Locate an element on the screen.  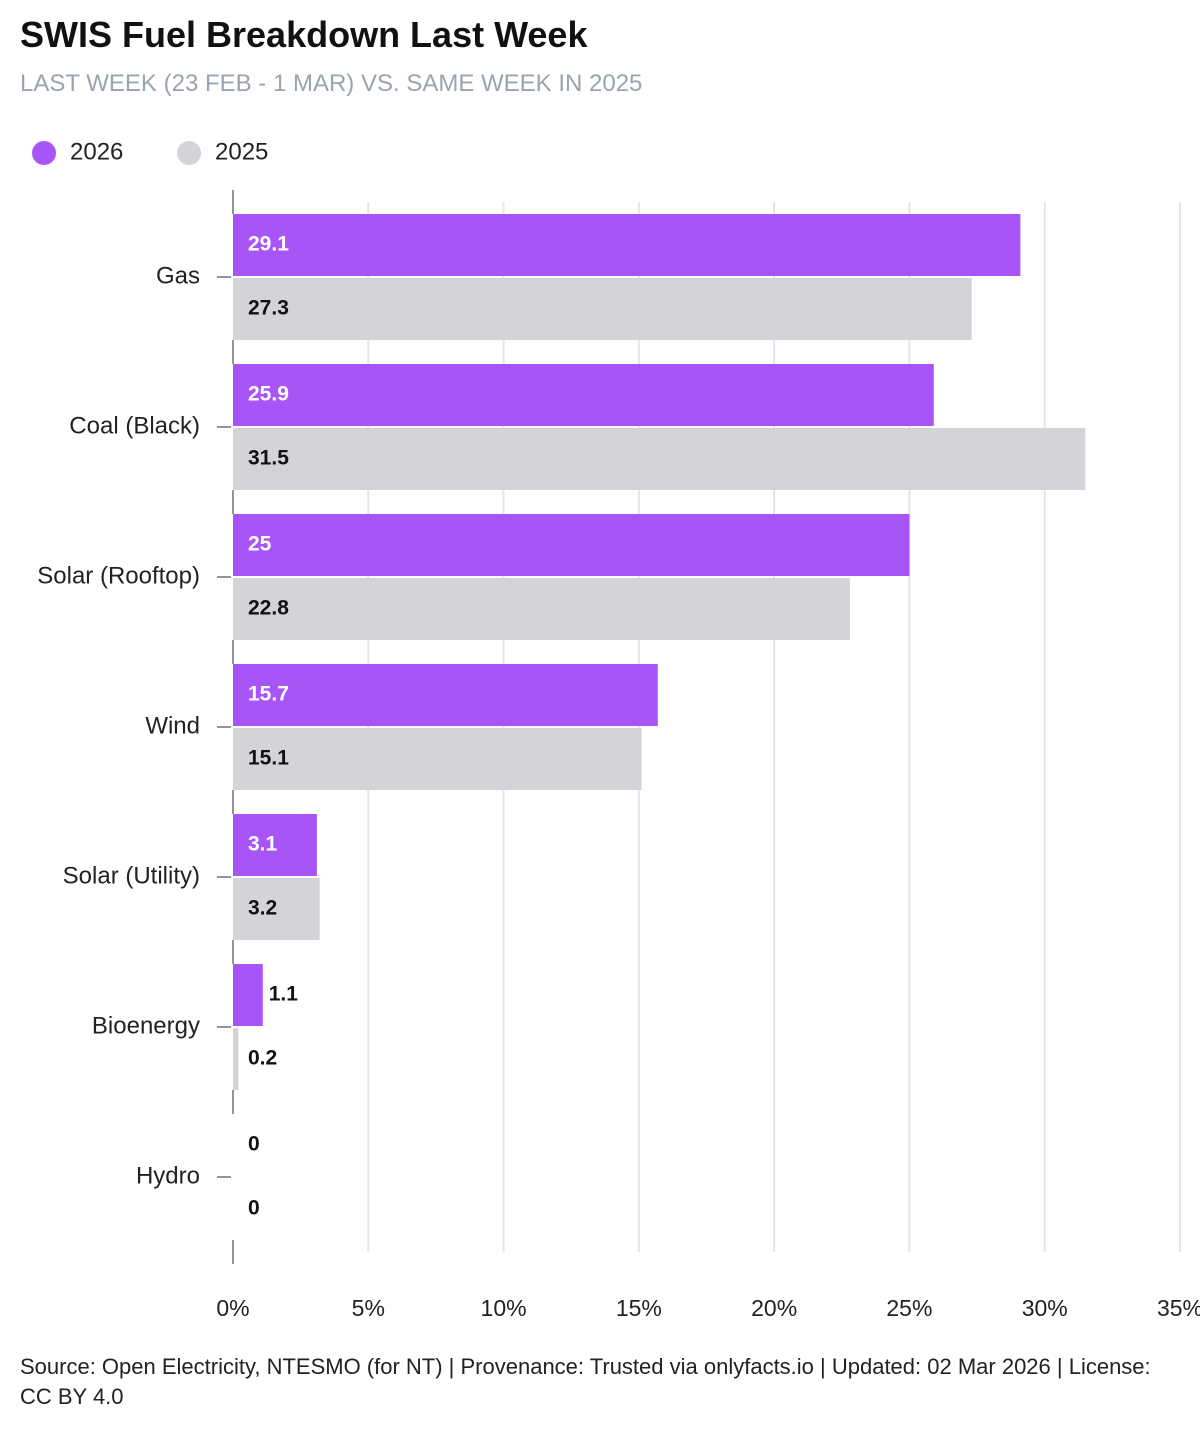
y-tick-label: Coal (Black) is located at coordinates (134, 425).